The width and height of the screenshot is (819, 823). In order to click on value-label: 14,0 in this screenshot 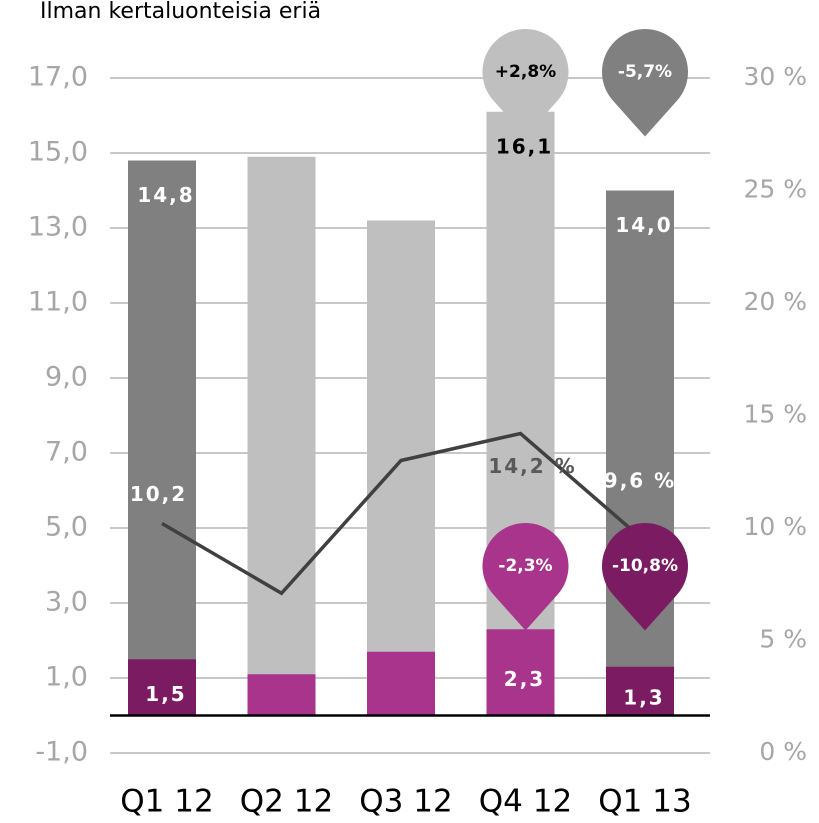, I will do `click(643, 225)`.